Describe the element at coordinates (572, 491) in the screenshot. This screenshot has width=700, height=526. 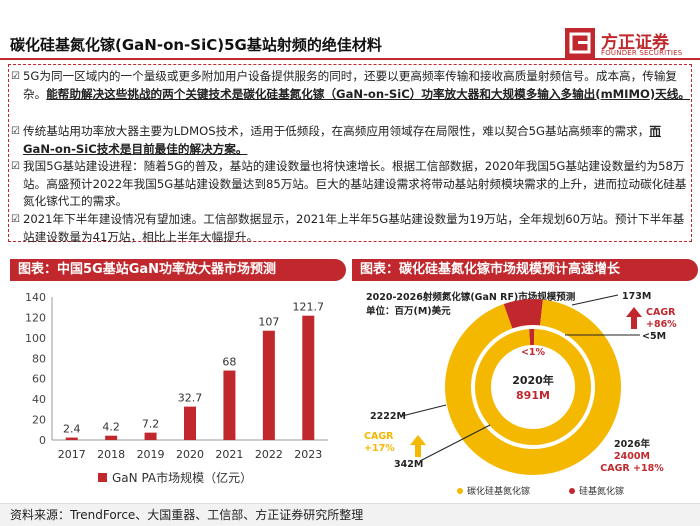
I see `legend-swatch-si` at that location.